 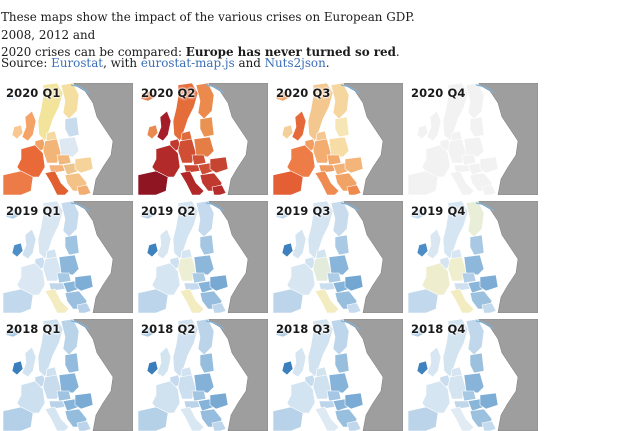 What do you see at coordinates (397, 52) in the screenshot?
I see `intro-end: .` at bounding box center [397, 52].